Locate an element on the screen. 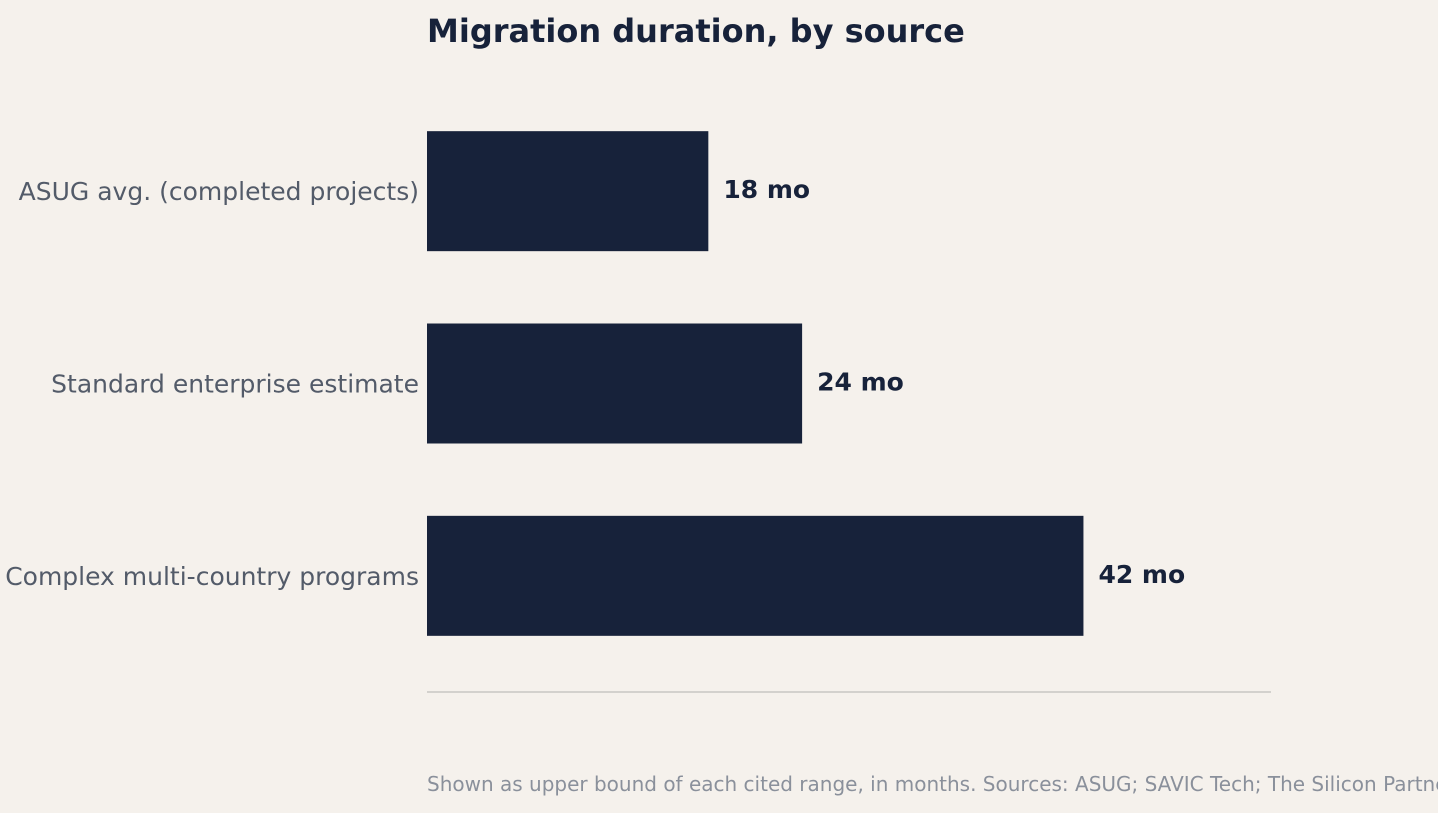  value-label: 18 mo is located at coordinates (766, 189).